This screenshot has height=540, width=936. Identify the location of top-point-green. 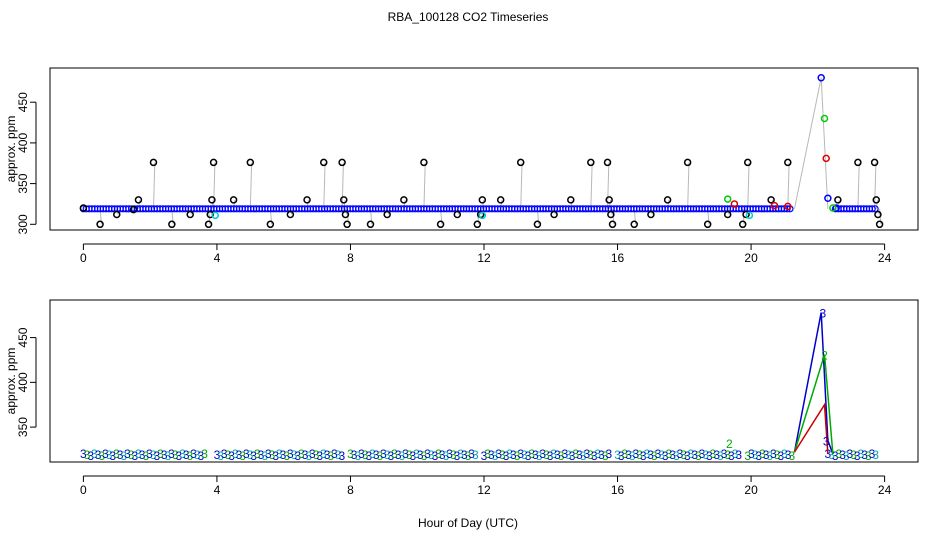
(833, 208).